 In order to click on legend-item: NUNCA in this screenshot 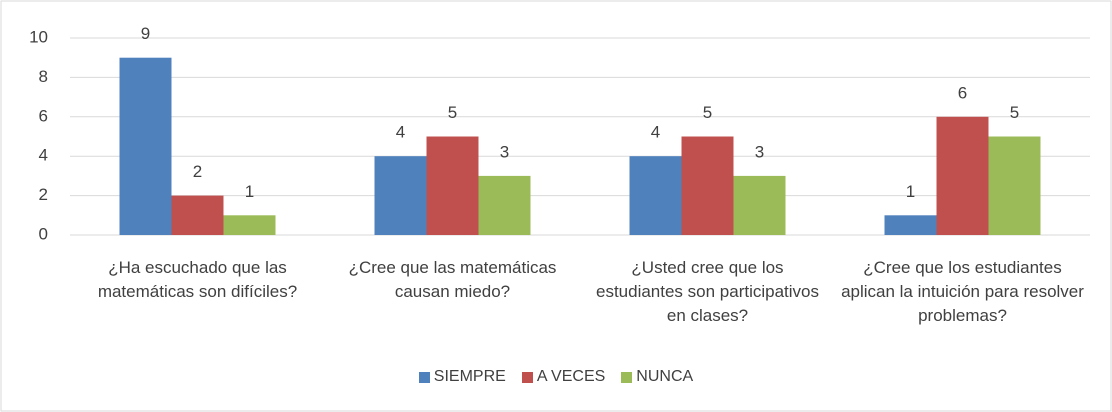, I will do `click(657, 377)`.